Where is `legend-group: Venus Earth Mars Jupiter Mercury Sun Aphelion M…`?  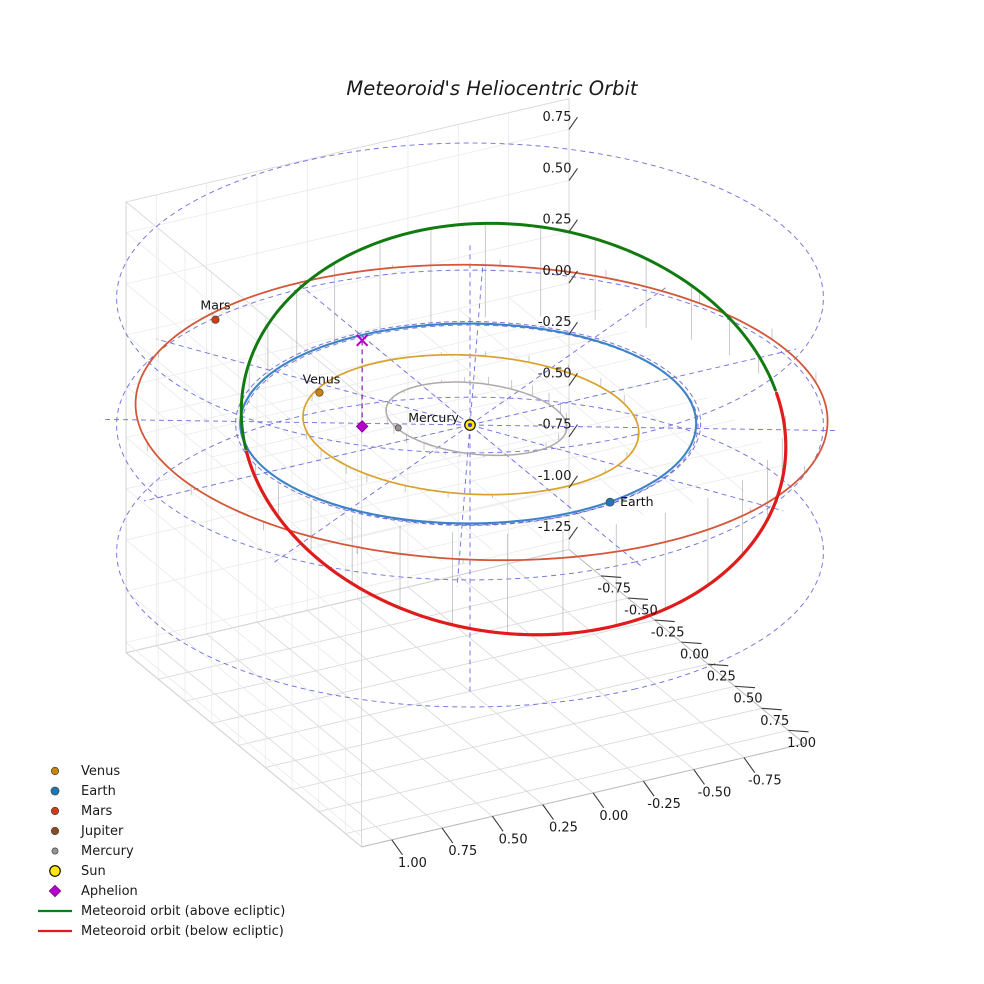 legend-group: Venus Earth Mars Jupiter Mercury Sun Aphelion M… is located at coordinates (161, 851).